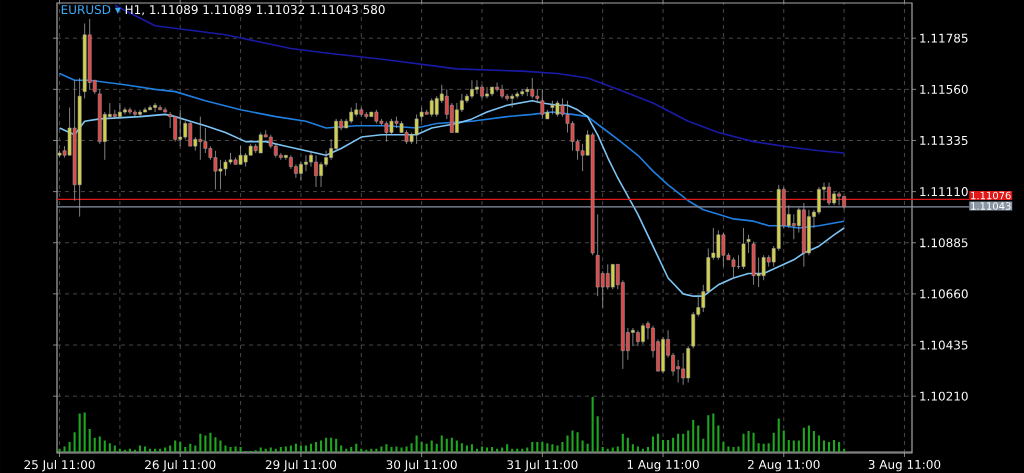  What do you see at coordinates (59, 465) in the screenshot?
I see `x-tick-label: 25 Jul 11:00` at bounding box center [59, 465].